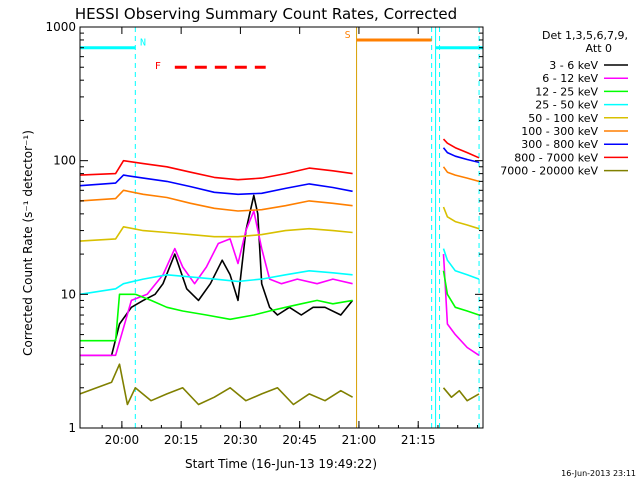 The height and width of the screenshot is (480, 640). Describe the element at coordinates (348, 35) in the screenshot. I see `annotation-label-SAA: S` at that location.